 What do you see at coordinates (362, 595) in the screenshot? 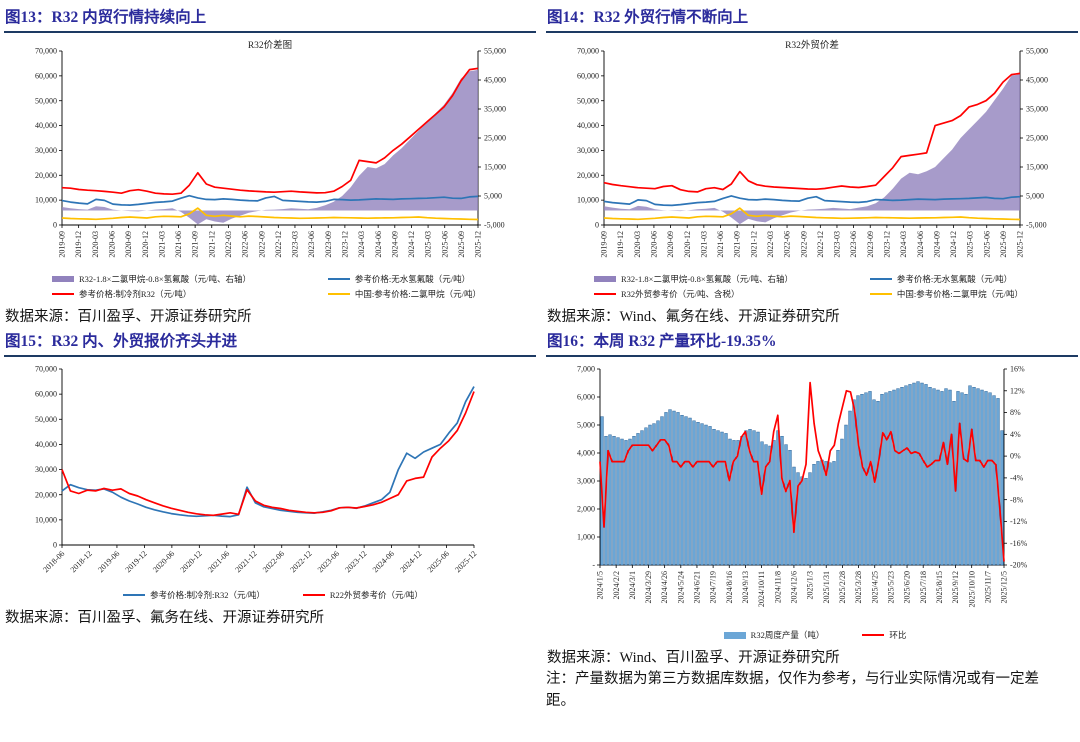
I see `legend-item: R22外贸参考价（元/吨）` at bounding box center [362, 595].